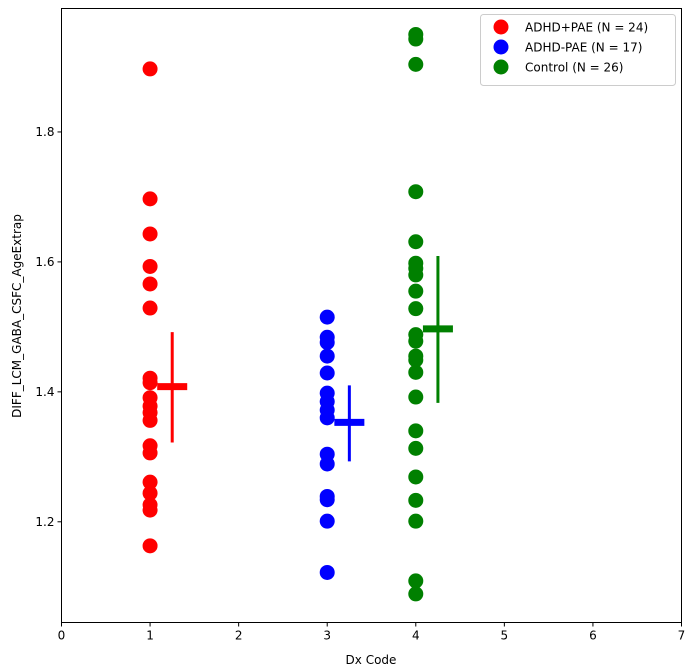 Image resolution: width=700 pixels, height=667 pixels. I want to click on x-axis: 0 1 2 3 4 5 6 7, so click(372, 632).